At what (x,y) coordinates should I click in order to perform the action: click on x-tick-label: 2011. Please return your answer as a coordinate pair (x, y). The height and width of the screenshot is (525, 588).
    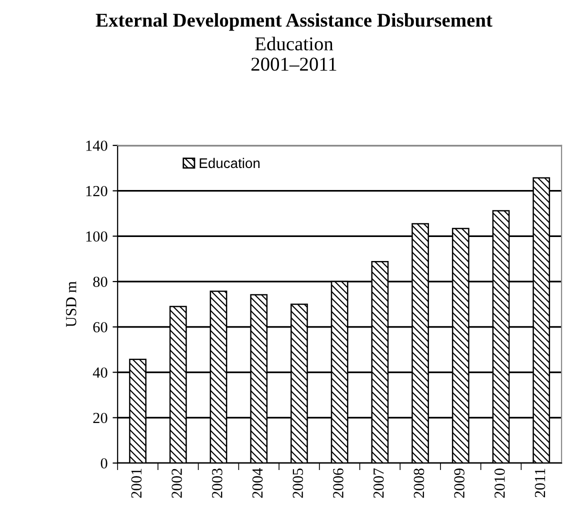
    Looking at the image, I should click on (540, 483).